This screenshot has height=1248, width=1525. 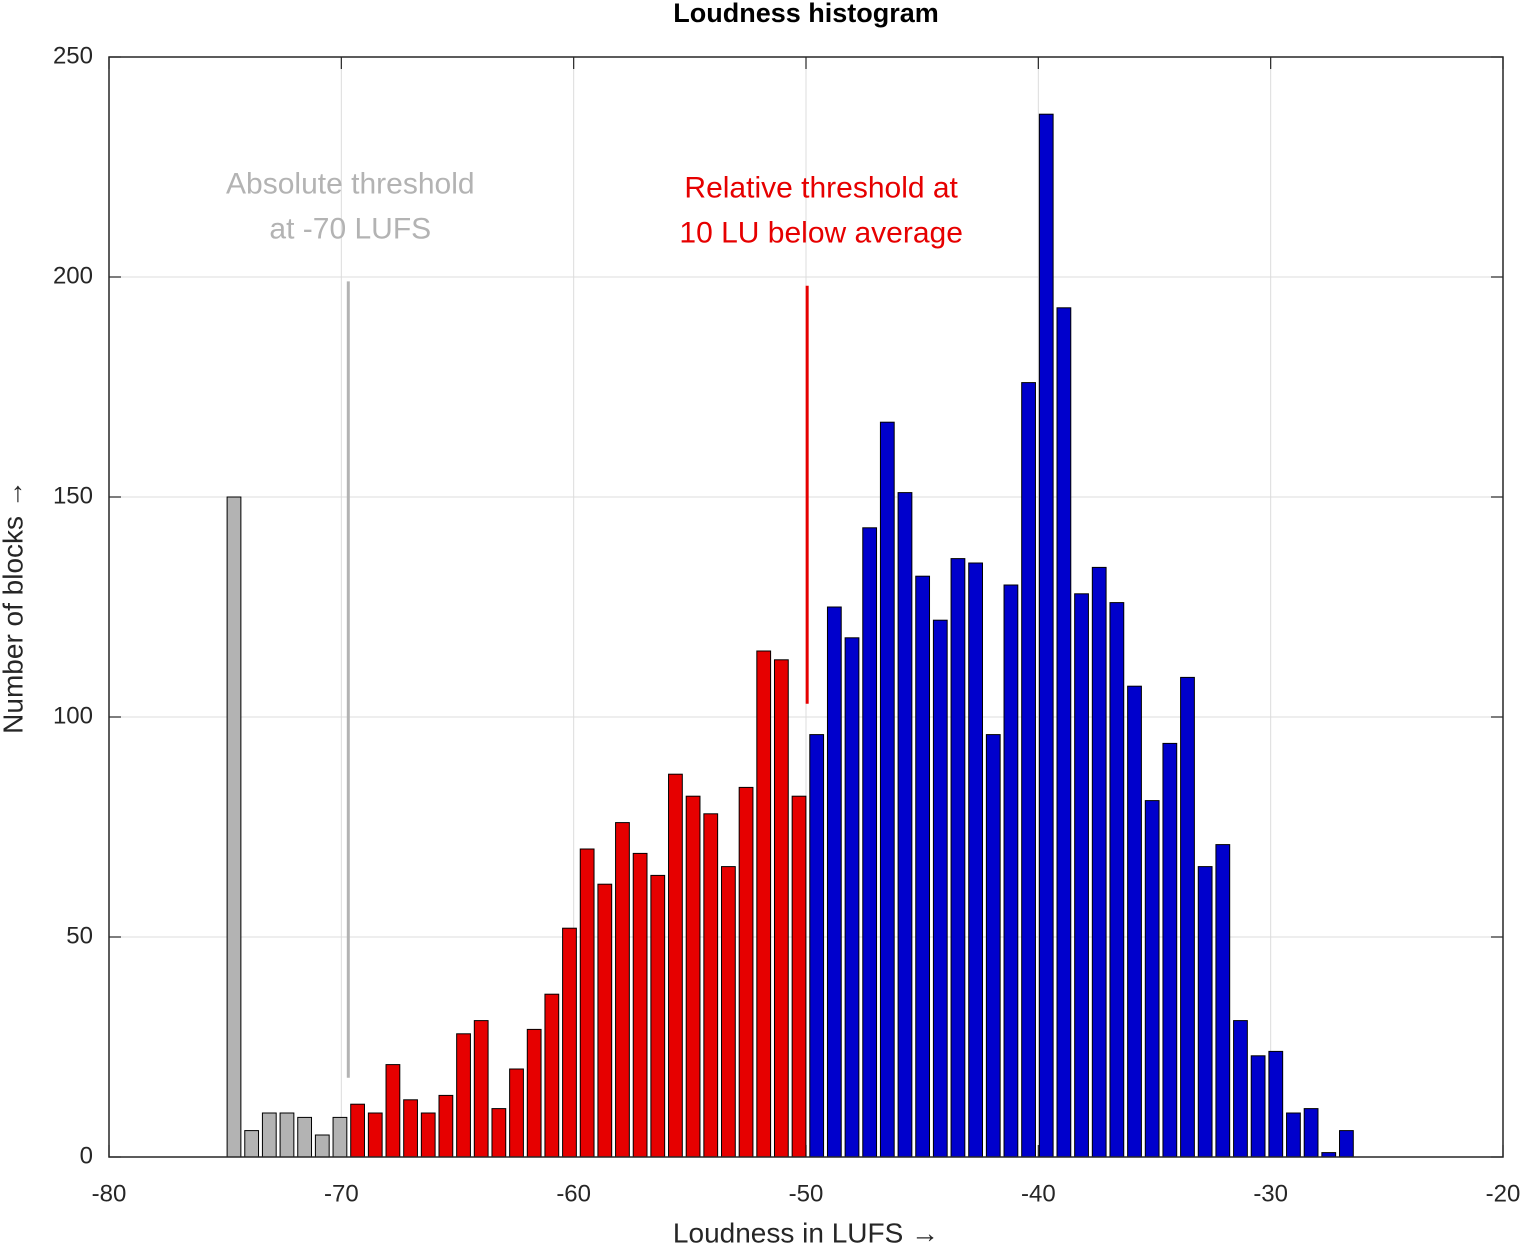 What do you see at coordinates (821, 188) in the screenshot?
I see `threshold-annotation: Relative threshold at` at bounding box center [821, 188].